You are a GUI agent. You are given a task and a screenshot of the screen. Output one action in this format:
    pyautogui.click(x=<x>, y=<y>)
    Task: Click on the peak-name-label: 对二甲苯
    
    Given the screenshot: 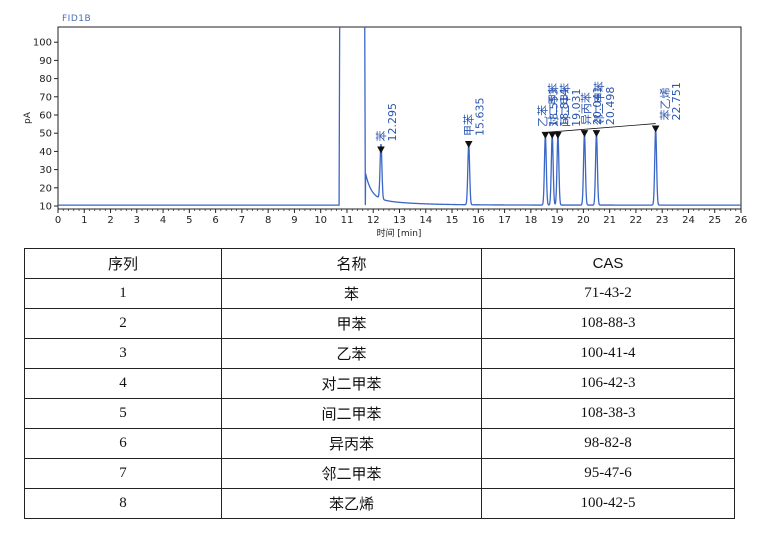 What is the action you would take?
    pyautogui.click(x=553, y=105)
    